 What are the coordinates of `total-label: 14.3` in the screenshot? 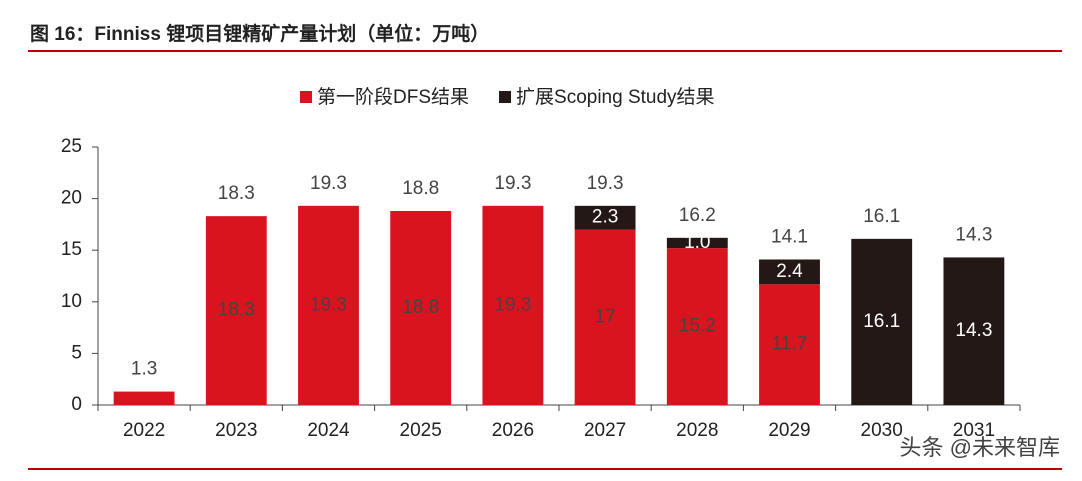 It's located at (973, 234).